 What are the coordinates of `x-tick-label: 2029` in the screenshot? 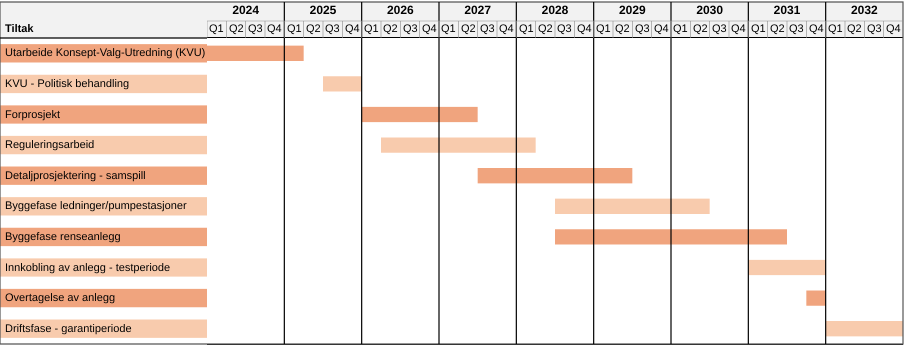 It's located at (632, 10).